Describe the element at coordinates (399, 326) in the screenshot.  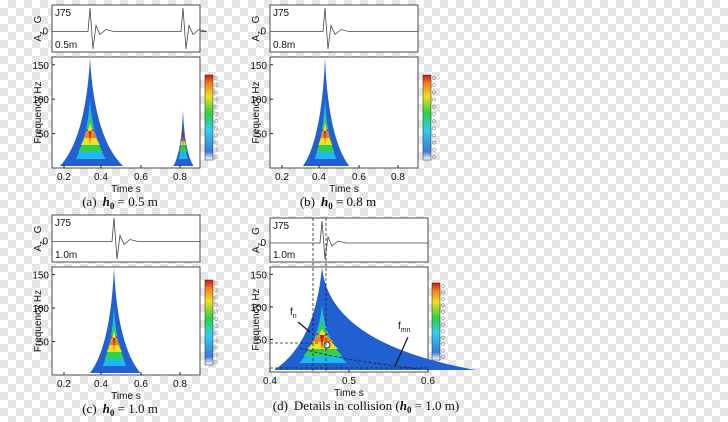
I see `text-part: f` at that location.